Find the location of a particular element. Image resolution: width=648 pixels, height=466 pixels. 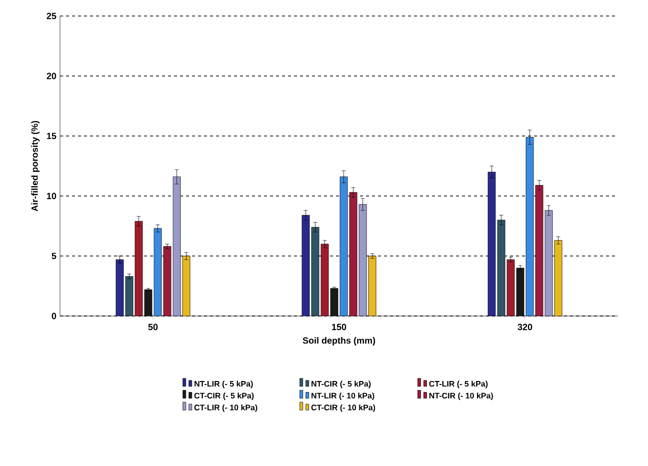

legend-label: CT-CIR (- 10 kPa) is located at coordinates (343, 408).